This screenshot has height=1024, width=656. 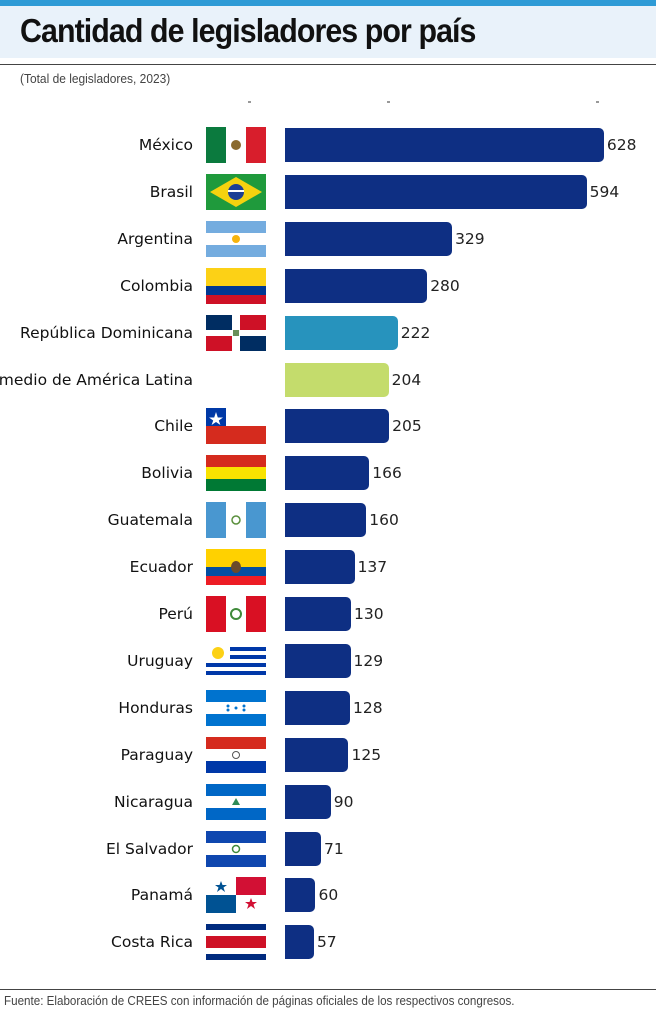 What do you see at coordinates (334, 848) in the screenshot?
I see `value-label: 71` at bounding box center [334, 848].